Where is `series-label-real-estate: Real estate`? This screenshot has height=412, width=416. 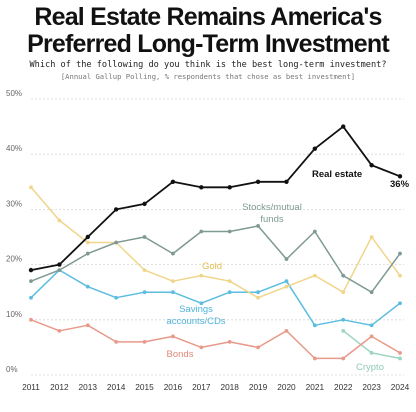
series-label-real-estate: Real estate is located at coordinates (337, 174).